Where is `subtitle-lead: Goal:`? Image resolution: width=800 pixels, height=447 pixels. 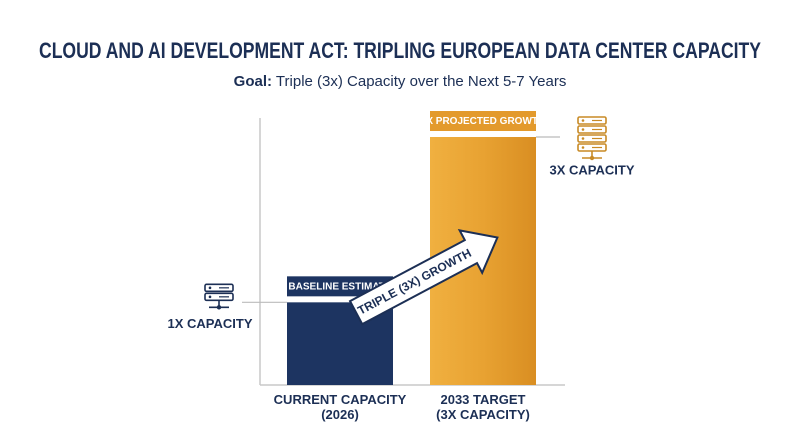
subtitle-lead: Goal: is located at coordinates (253, 81).